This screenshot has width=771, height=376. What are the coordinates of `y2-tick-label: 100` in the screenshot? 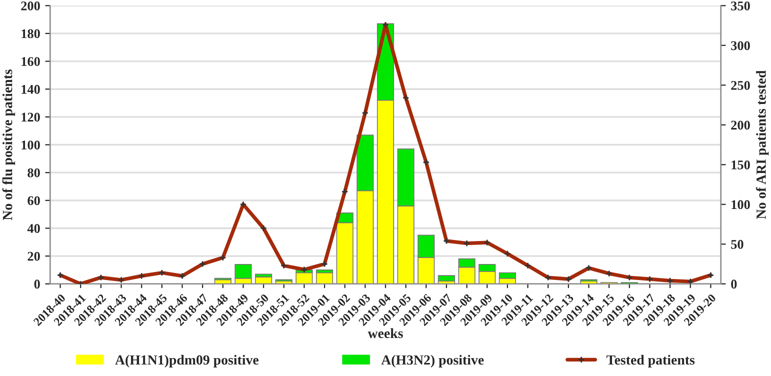 It's located at (741, 205).